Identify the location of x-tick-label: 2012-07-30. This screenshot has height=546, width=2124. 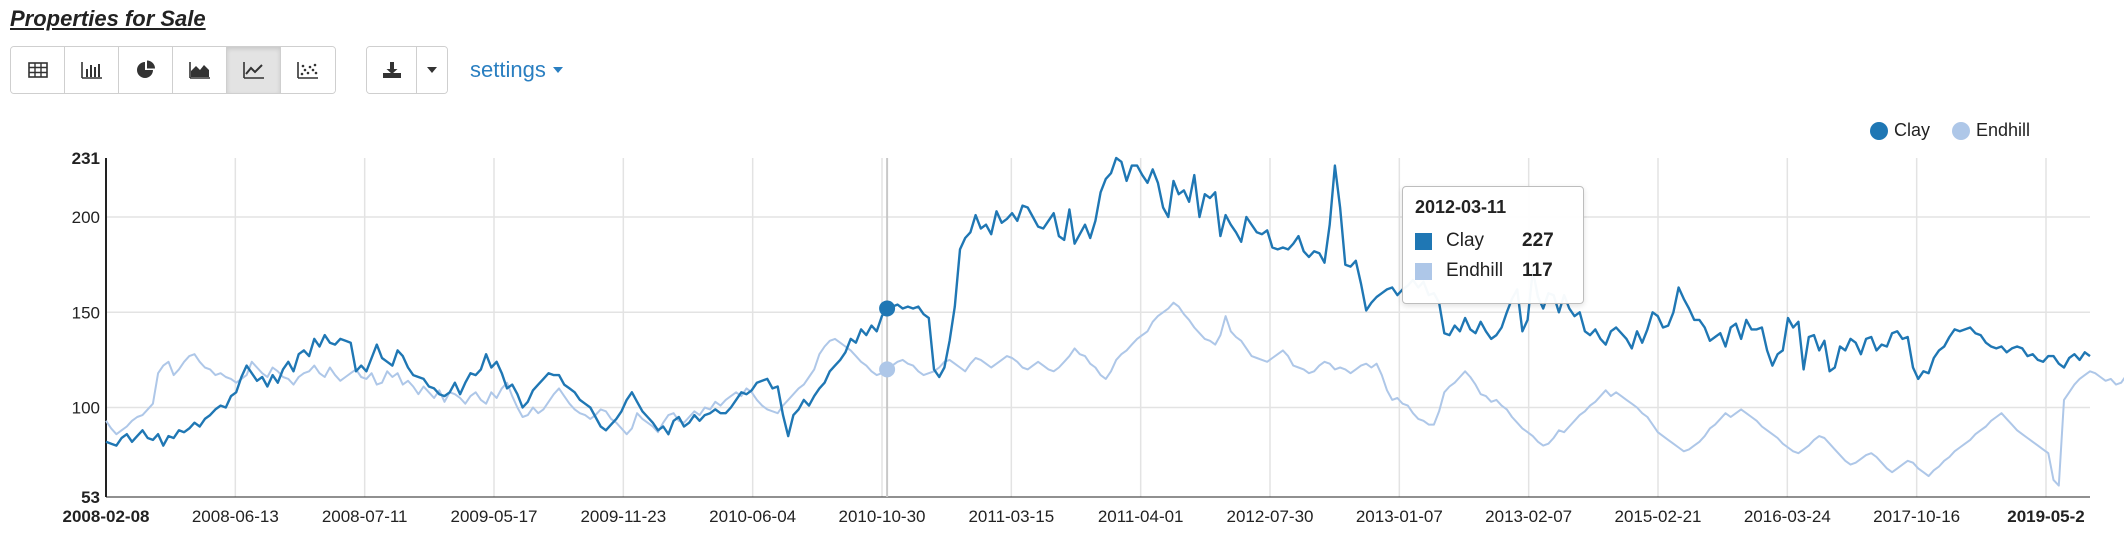
(1270, 516).